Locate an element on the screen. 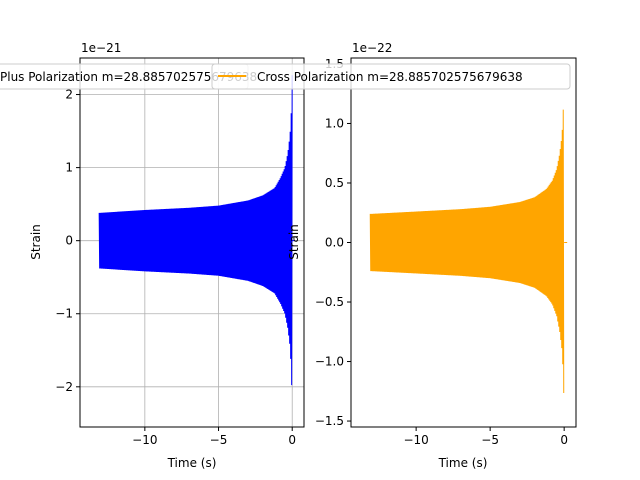 The width and height of the screenshot is (640, 480). y-tick-label: −1.0 is located at coordinates (329, 362).